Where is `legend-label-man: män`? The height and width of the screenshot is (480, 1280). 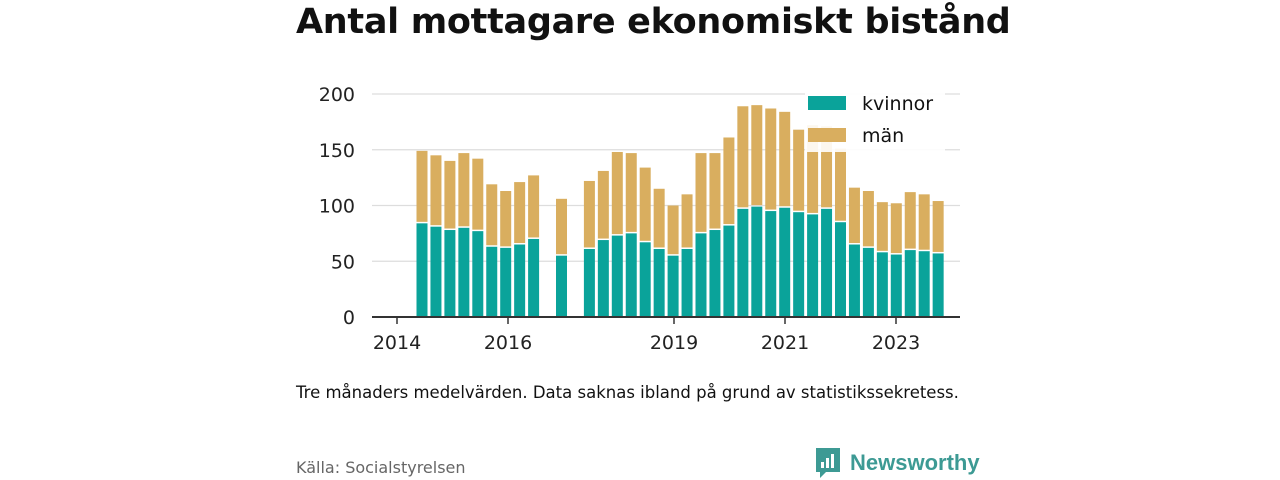 legend-label-man: män is located at coordinates (883, 136).